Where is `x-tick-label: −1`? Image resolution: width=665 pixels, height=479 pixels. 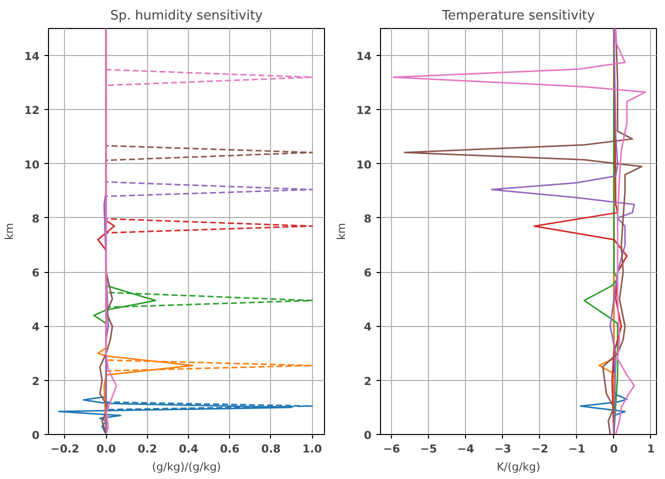 x-tick-label: −1 is located at coordinates (577, 449).